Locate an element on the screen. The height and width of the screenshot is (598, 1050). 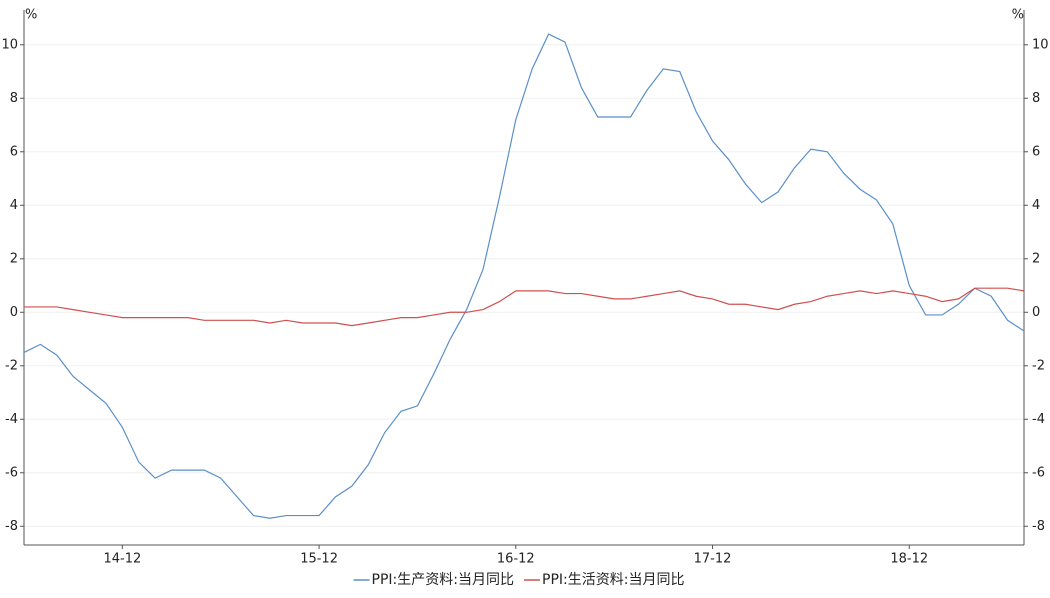
y2-tick-label: 4 is located at coordinates (1036, 205).